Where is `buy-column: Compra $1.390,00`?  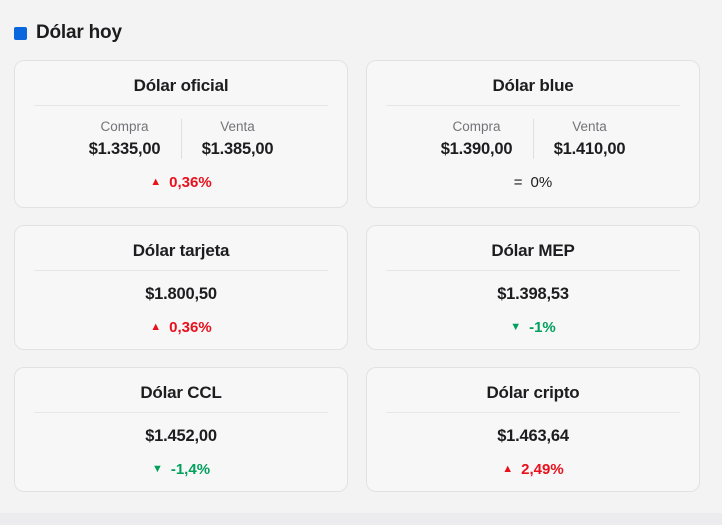
buy-column: Compra $1.390,00 is located at coordinates (477, 139).